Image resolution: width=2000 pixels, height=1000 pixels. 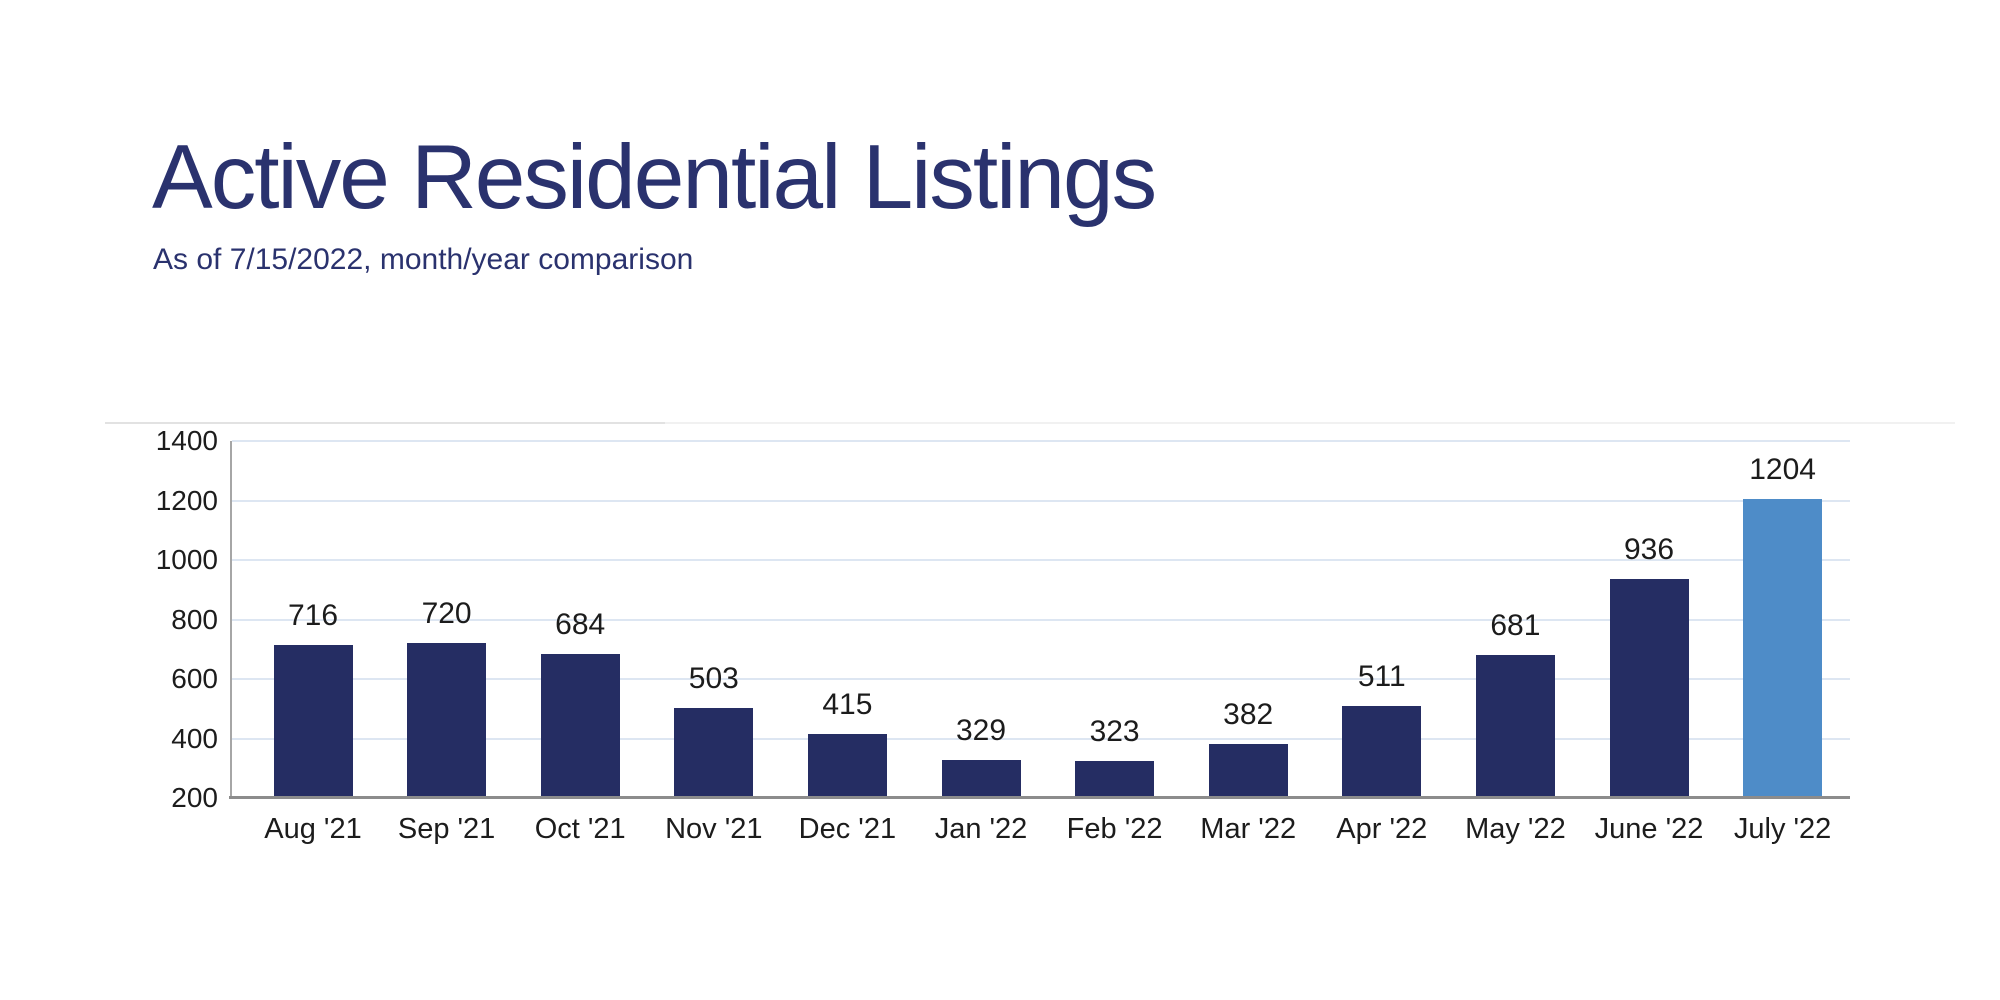 What do you see at coordinates (1649, 829) in the screenshot?
I see `x-axis-category-label-june-22: June '22` at bounding box center [1649, 829].